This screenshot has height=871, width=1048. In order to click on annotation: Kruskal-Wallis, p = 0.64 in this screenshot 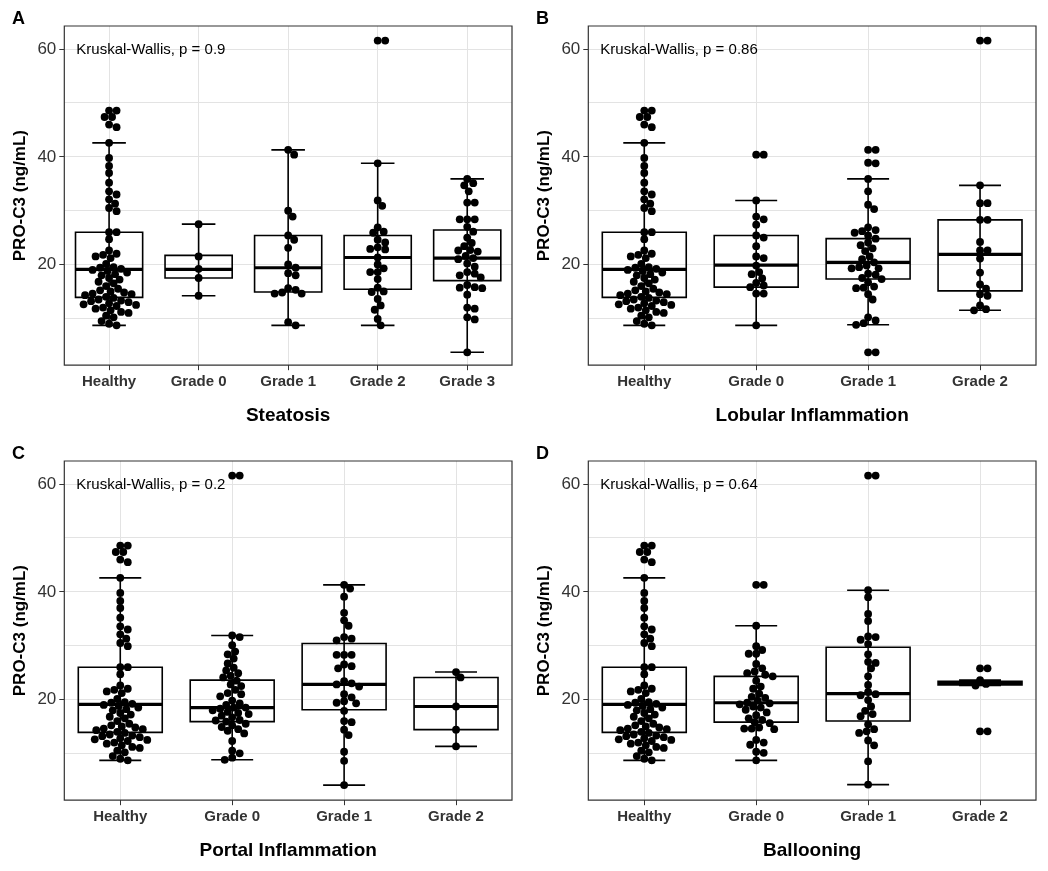, I will do `click(679, 484)`.